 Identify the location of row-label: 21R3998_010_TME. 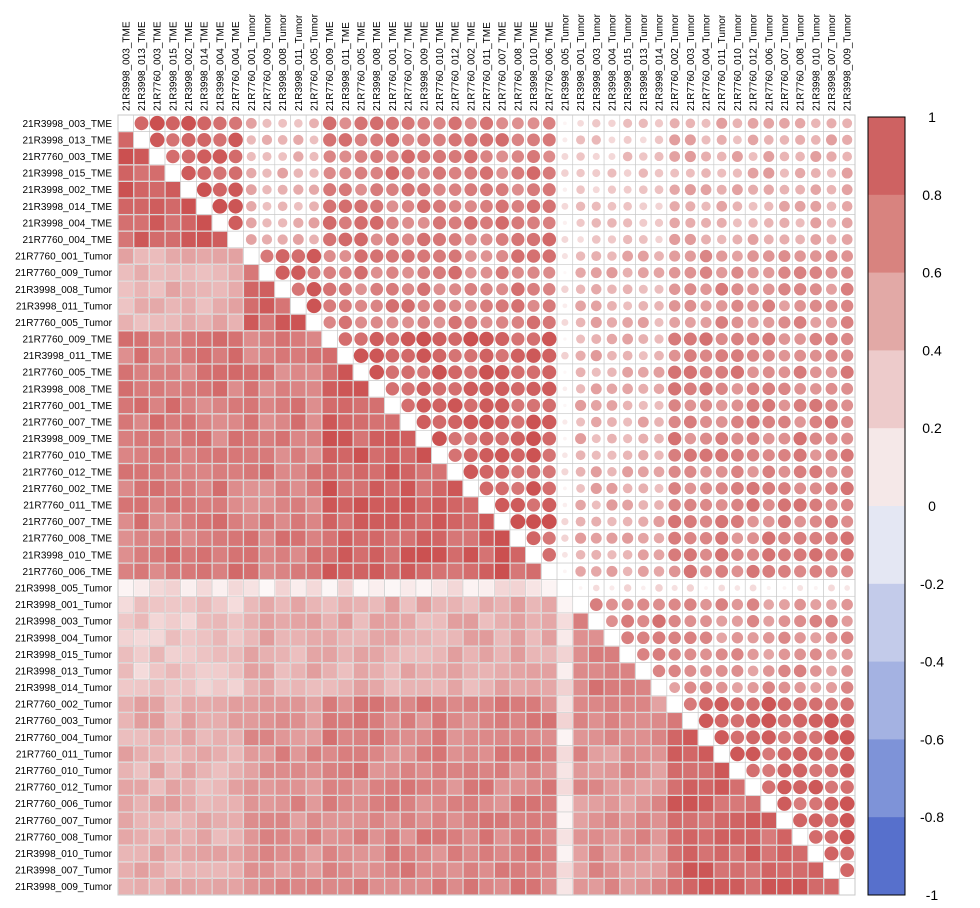
(67, 555).